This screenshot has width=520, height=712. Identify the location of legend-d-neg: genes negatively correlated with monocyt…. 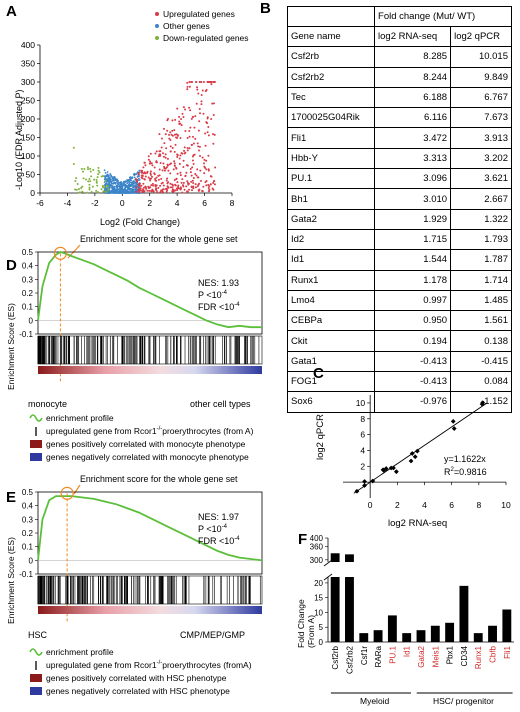
(147, 457).